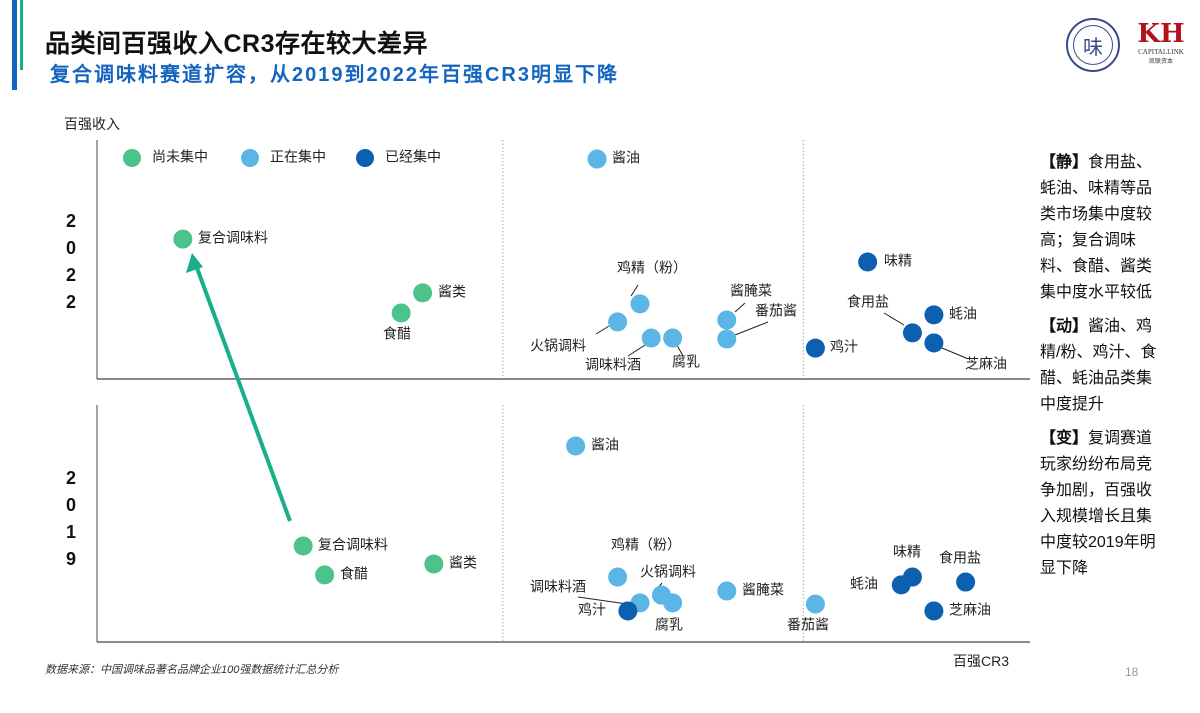 The width and height of the screenshot is (1200, 713). I want to click on note-change: 【变】复调赛道玩家纷纷布局竞争加剧，百强收入规模增长且集中度较2019年明显下降, so click(1098, 503).